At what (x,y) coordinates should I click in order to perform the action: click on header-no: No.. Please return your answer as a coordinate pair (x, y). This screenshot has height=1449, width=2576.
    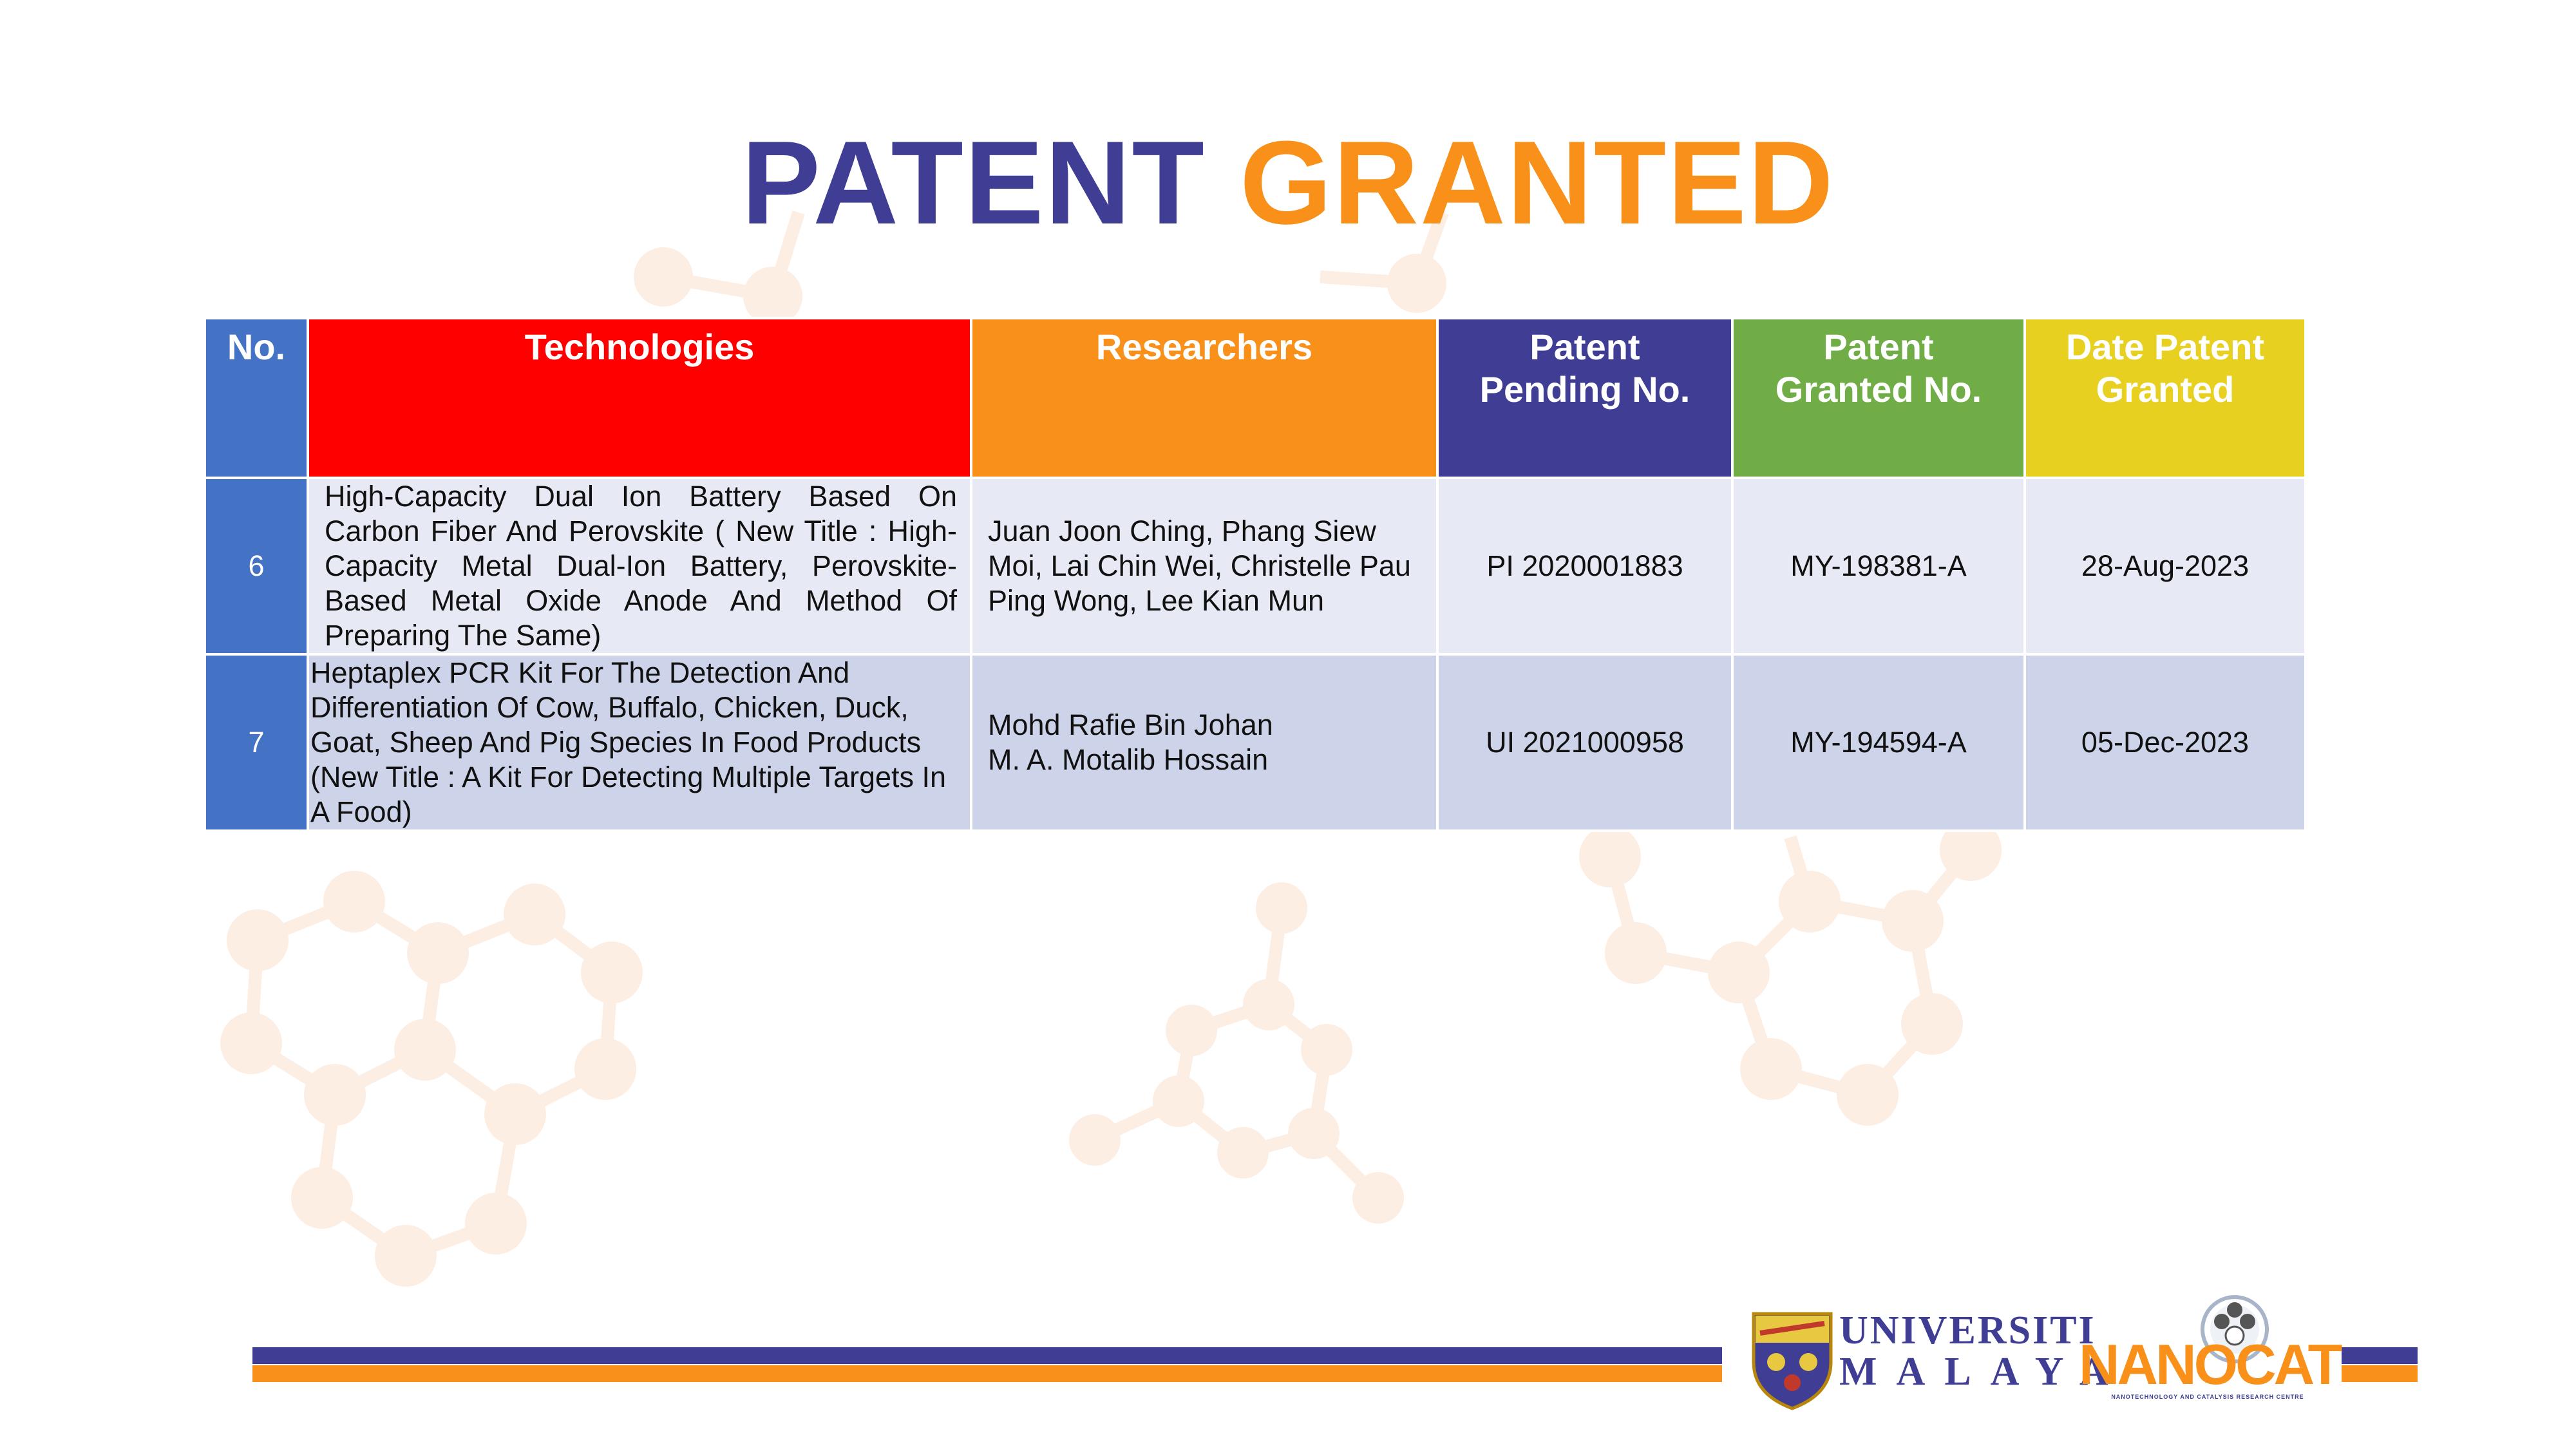
    Looking at the image, I should click on (256, 398).